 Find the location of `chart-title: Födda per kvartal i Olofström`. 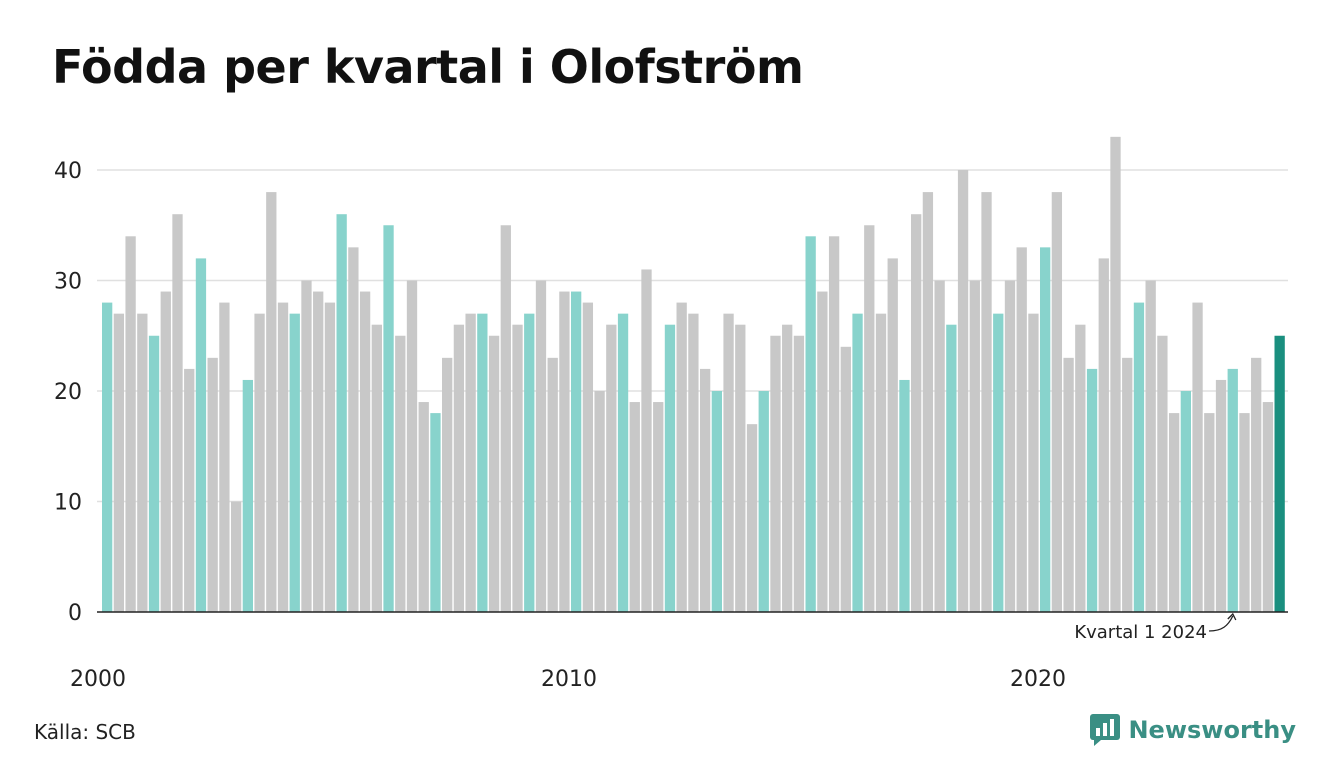

chart-title: Födda per kvartal i Olofström is located at coordinates (428, 67).